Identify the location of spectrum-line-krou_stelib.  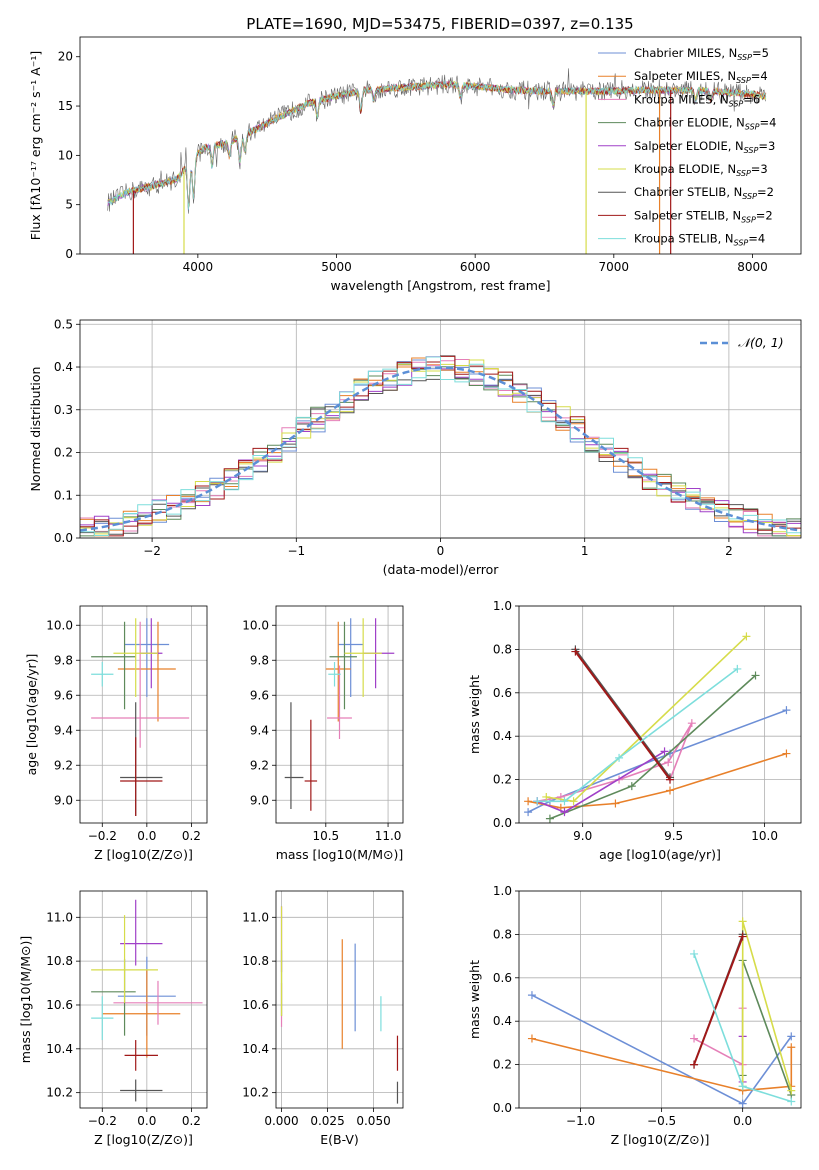
(437, 144).